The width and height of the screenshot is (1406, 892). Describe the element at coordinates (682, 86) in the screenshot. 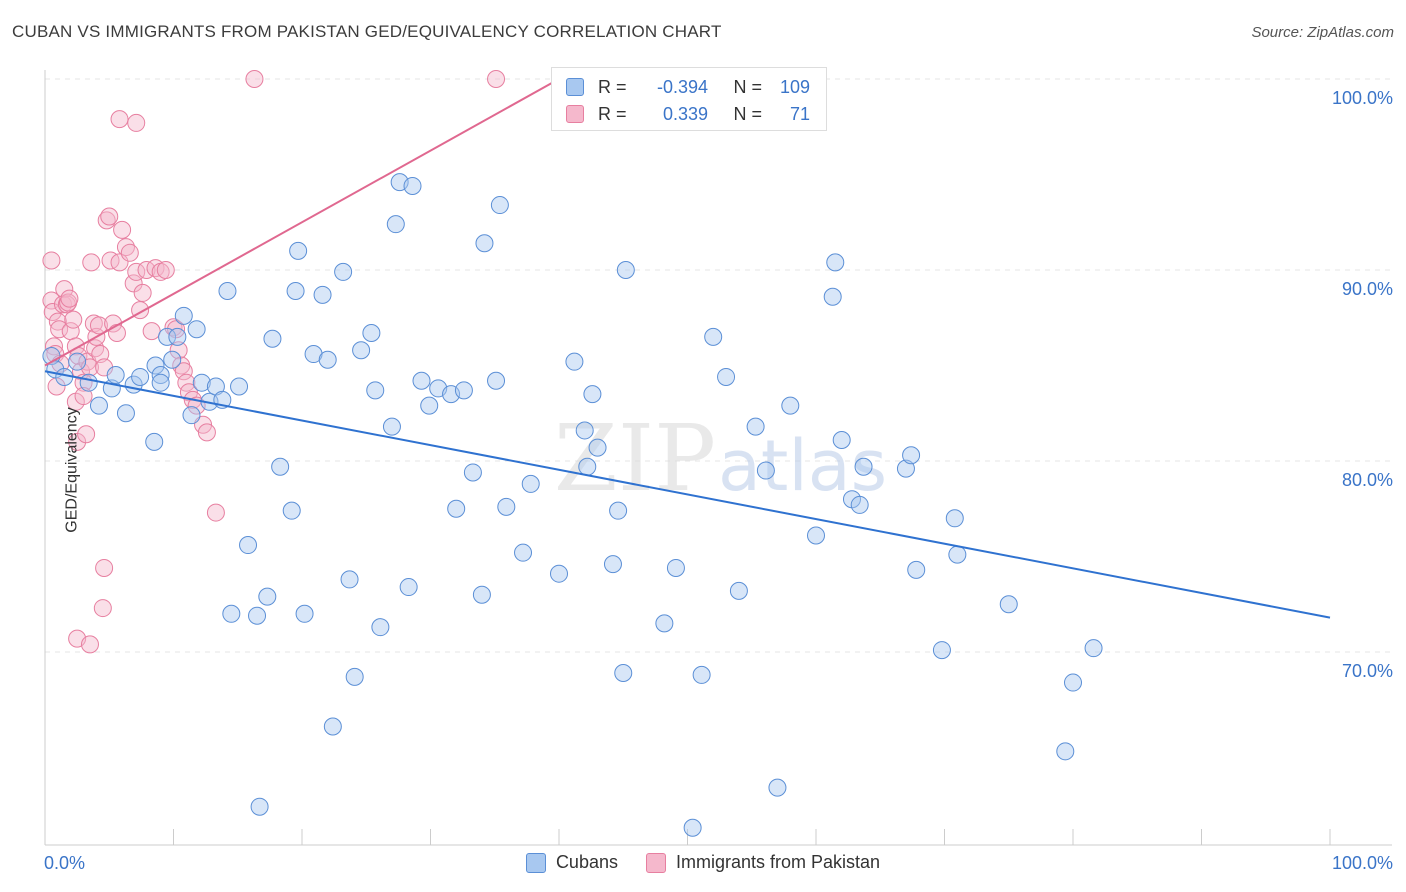

I see `r-value-cubans: -0.394` at that location.